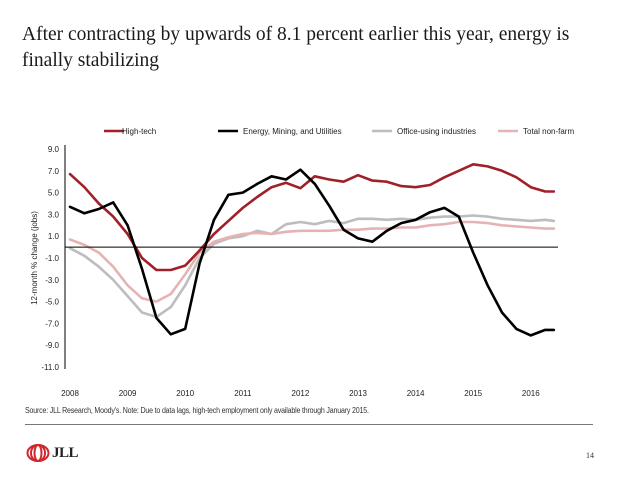 The width and height of the screenshot is (638, 479). What do you see at coordinates (128, 393) in the screenshot?
I see `x-tick-label: 2009` at bounding box center [128, 393].